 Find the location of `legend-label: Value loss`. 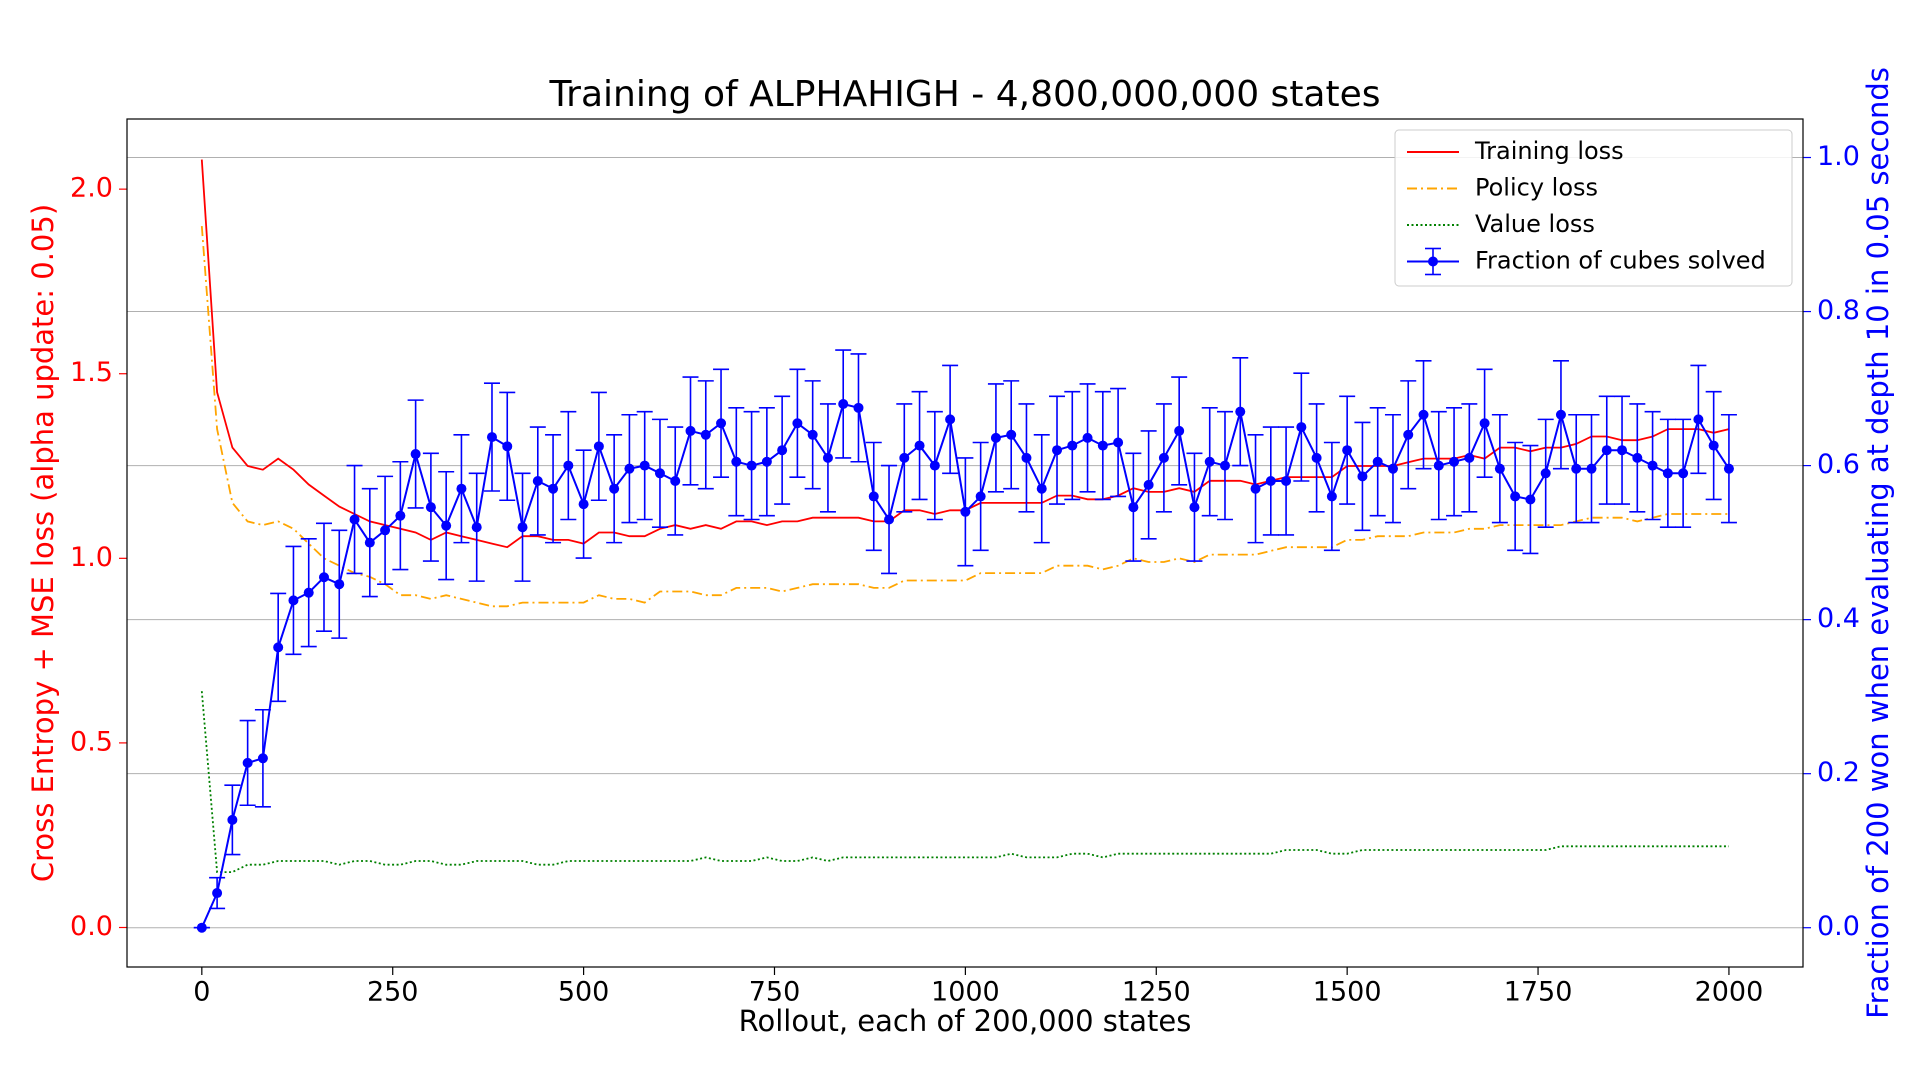

legend-label: Value loss is located at coordinates (1535, 224).